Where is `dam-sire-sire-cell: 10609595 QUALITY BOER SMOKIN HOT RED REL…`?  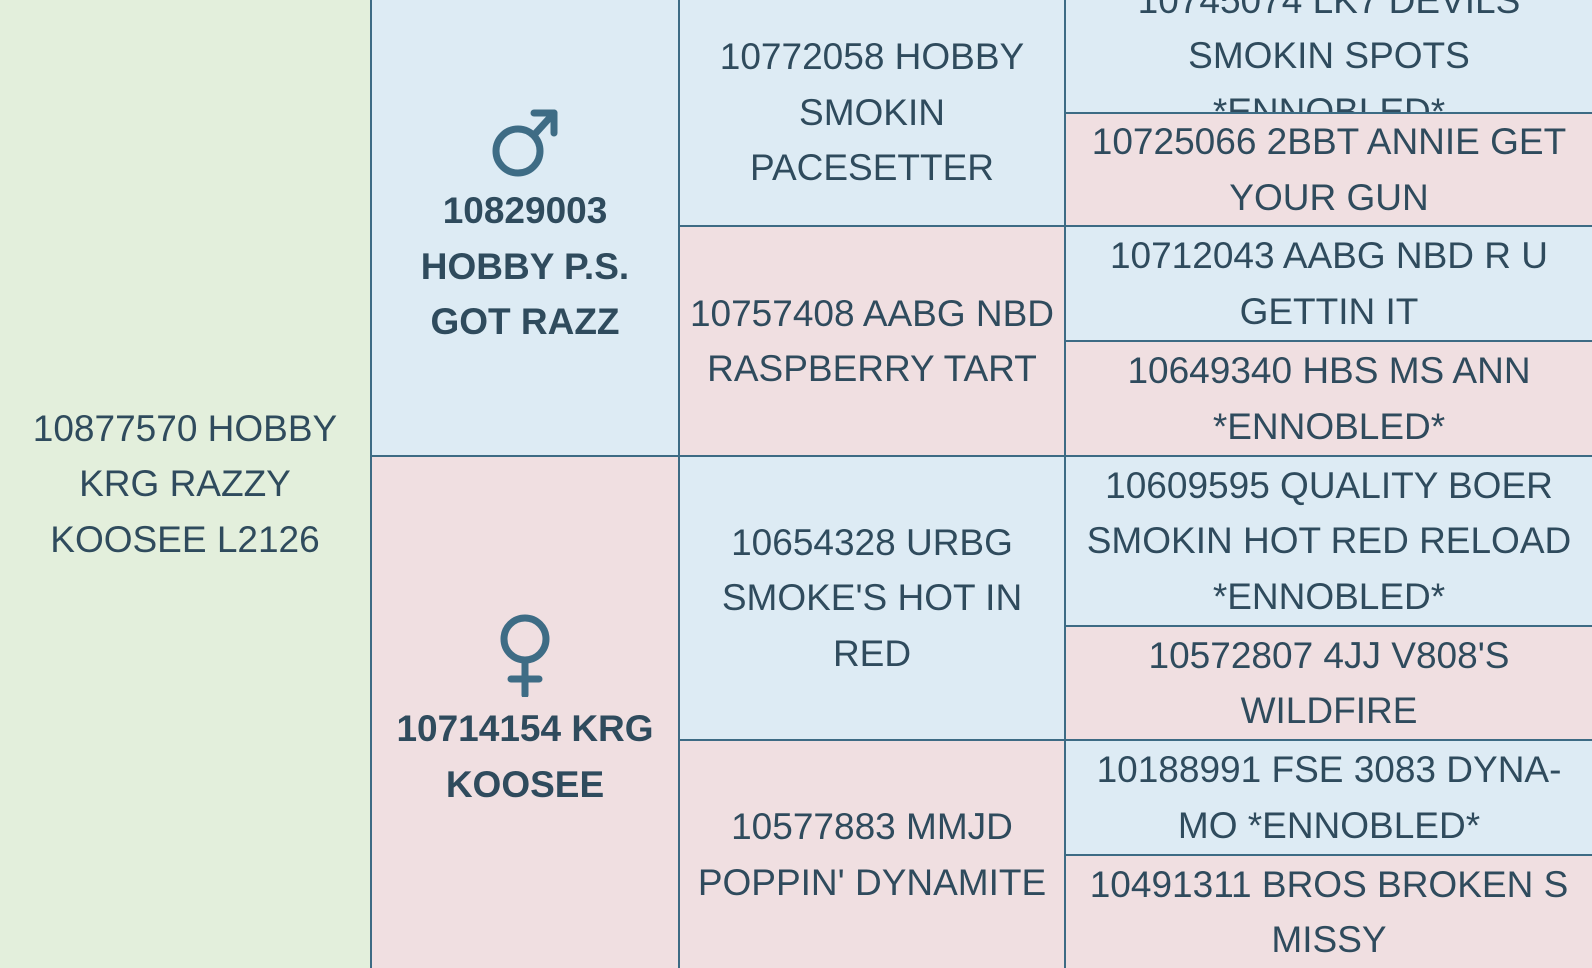
dam-sire-sire-cell: 10609595 QUALITY BOER SMOKIN HOT RED REL… is located at coordinates (1329, 541).